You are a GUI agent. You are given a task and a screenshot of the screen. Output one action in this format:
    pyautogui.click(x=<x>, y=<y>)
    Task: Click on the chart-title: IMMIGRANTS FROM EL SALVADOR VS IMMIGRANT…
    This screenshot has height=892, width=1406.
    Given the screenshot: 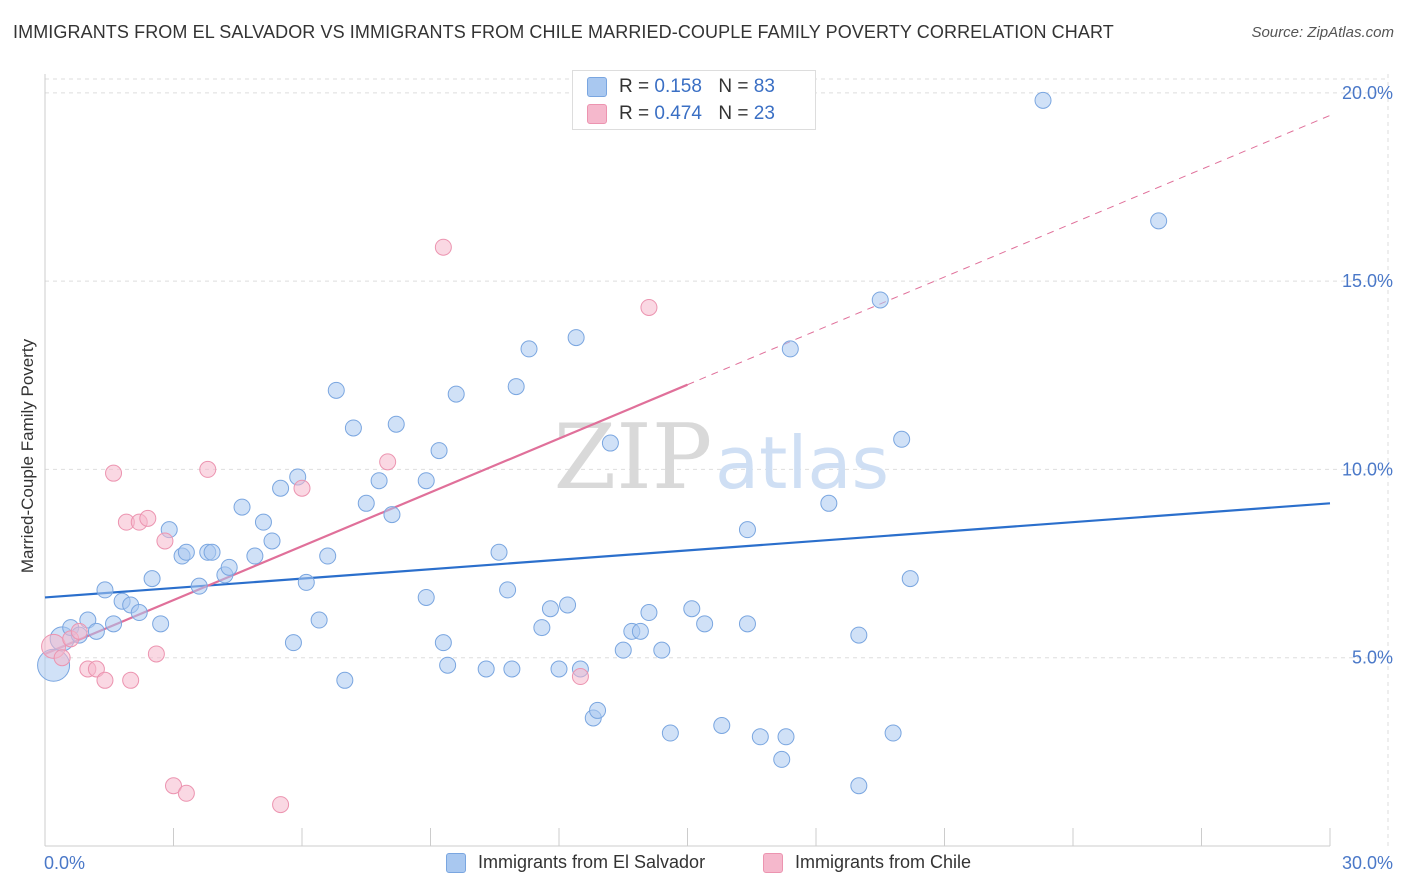 What is the action you would take?
    pyautogui.click(x=563, y=32)
    